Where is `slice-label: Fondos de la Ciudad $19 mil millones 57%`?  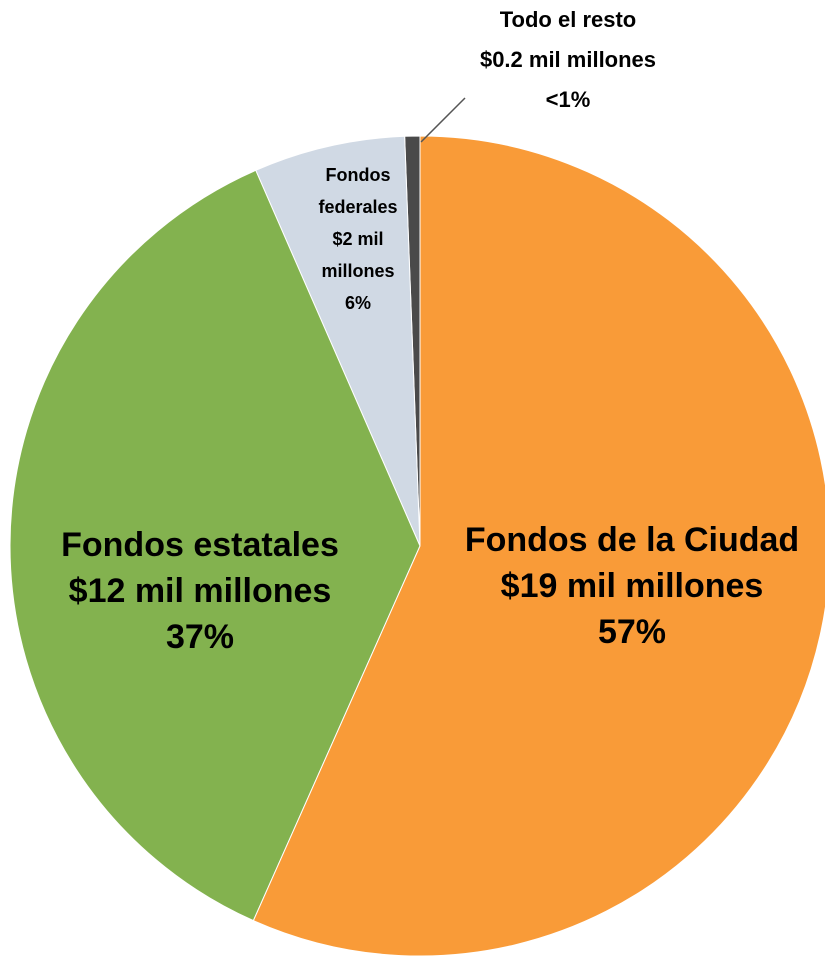
slice-label: Fondos de la Ciudad $19 mil millones 57% is located at coordinates (623, 586).